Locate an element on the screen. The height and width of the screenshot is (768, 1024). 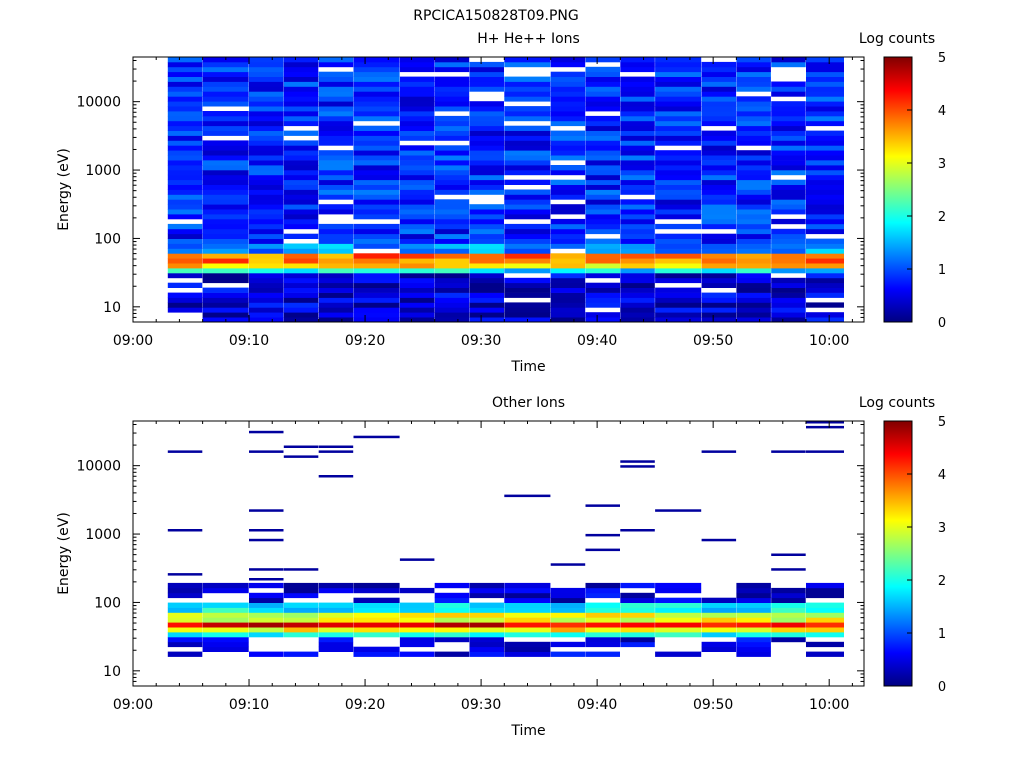
panel-title: H+ He++ Ions is located at coordinates (528, 39).